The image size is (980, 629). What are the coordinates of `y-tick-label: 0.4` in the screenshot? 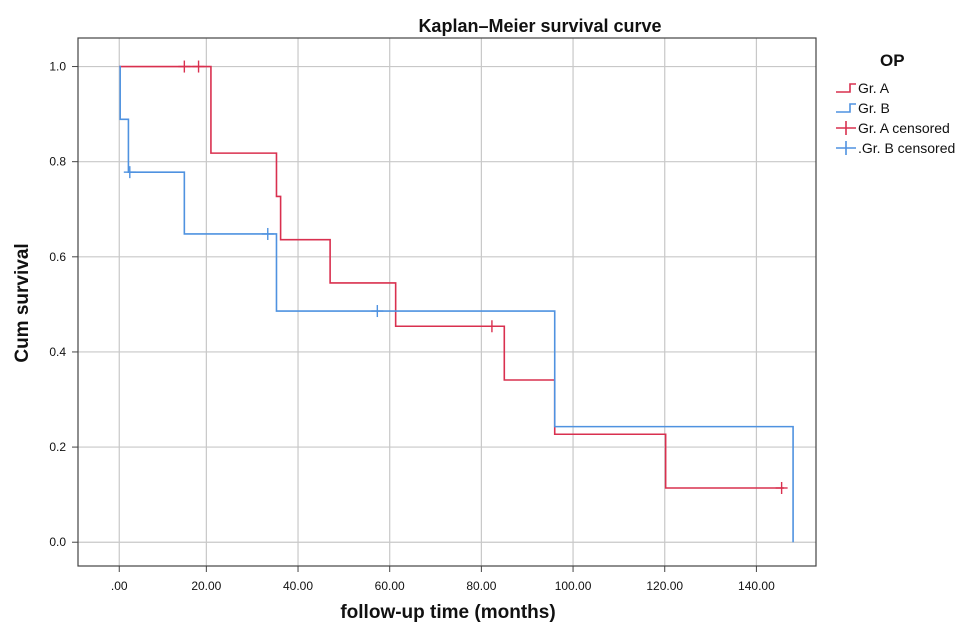 It's located at (57, 352).